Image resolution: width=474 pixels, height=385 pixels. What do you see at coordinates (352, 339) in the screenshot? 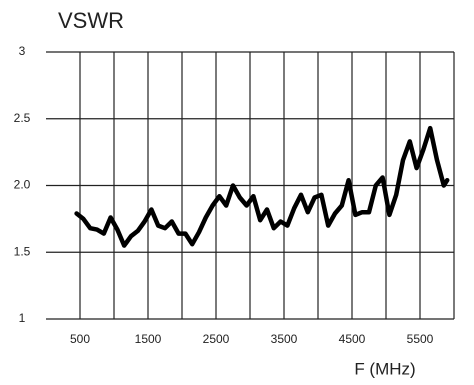
I see `x-tick-label: 4500` at bounding box center [352, 339].